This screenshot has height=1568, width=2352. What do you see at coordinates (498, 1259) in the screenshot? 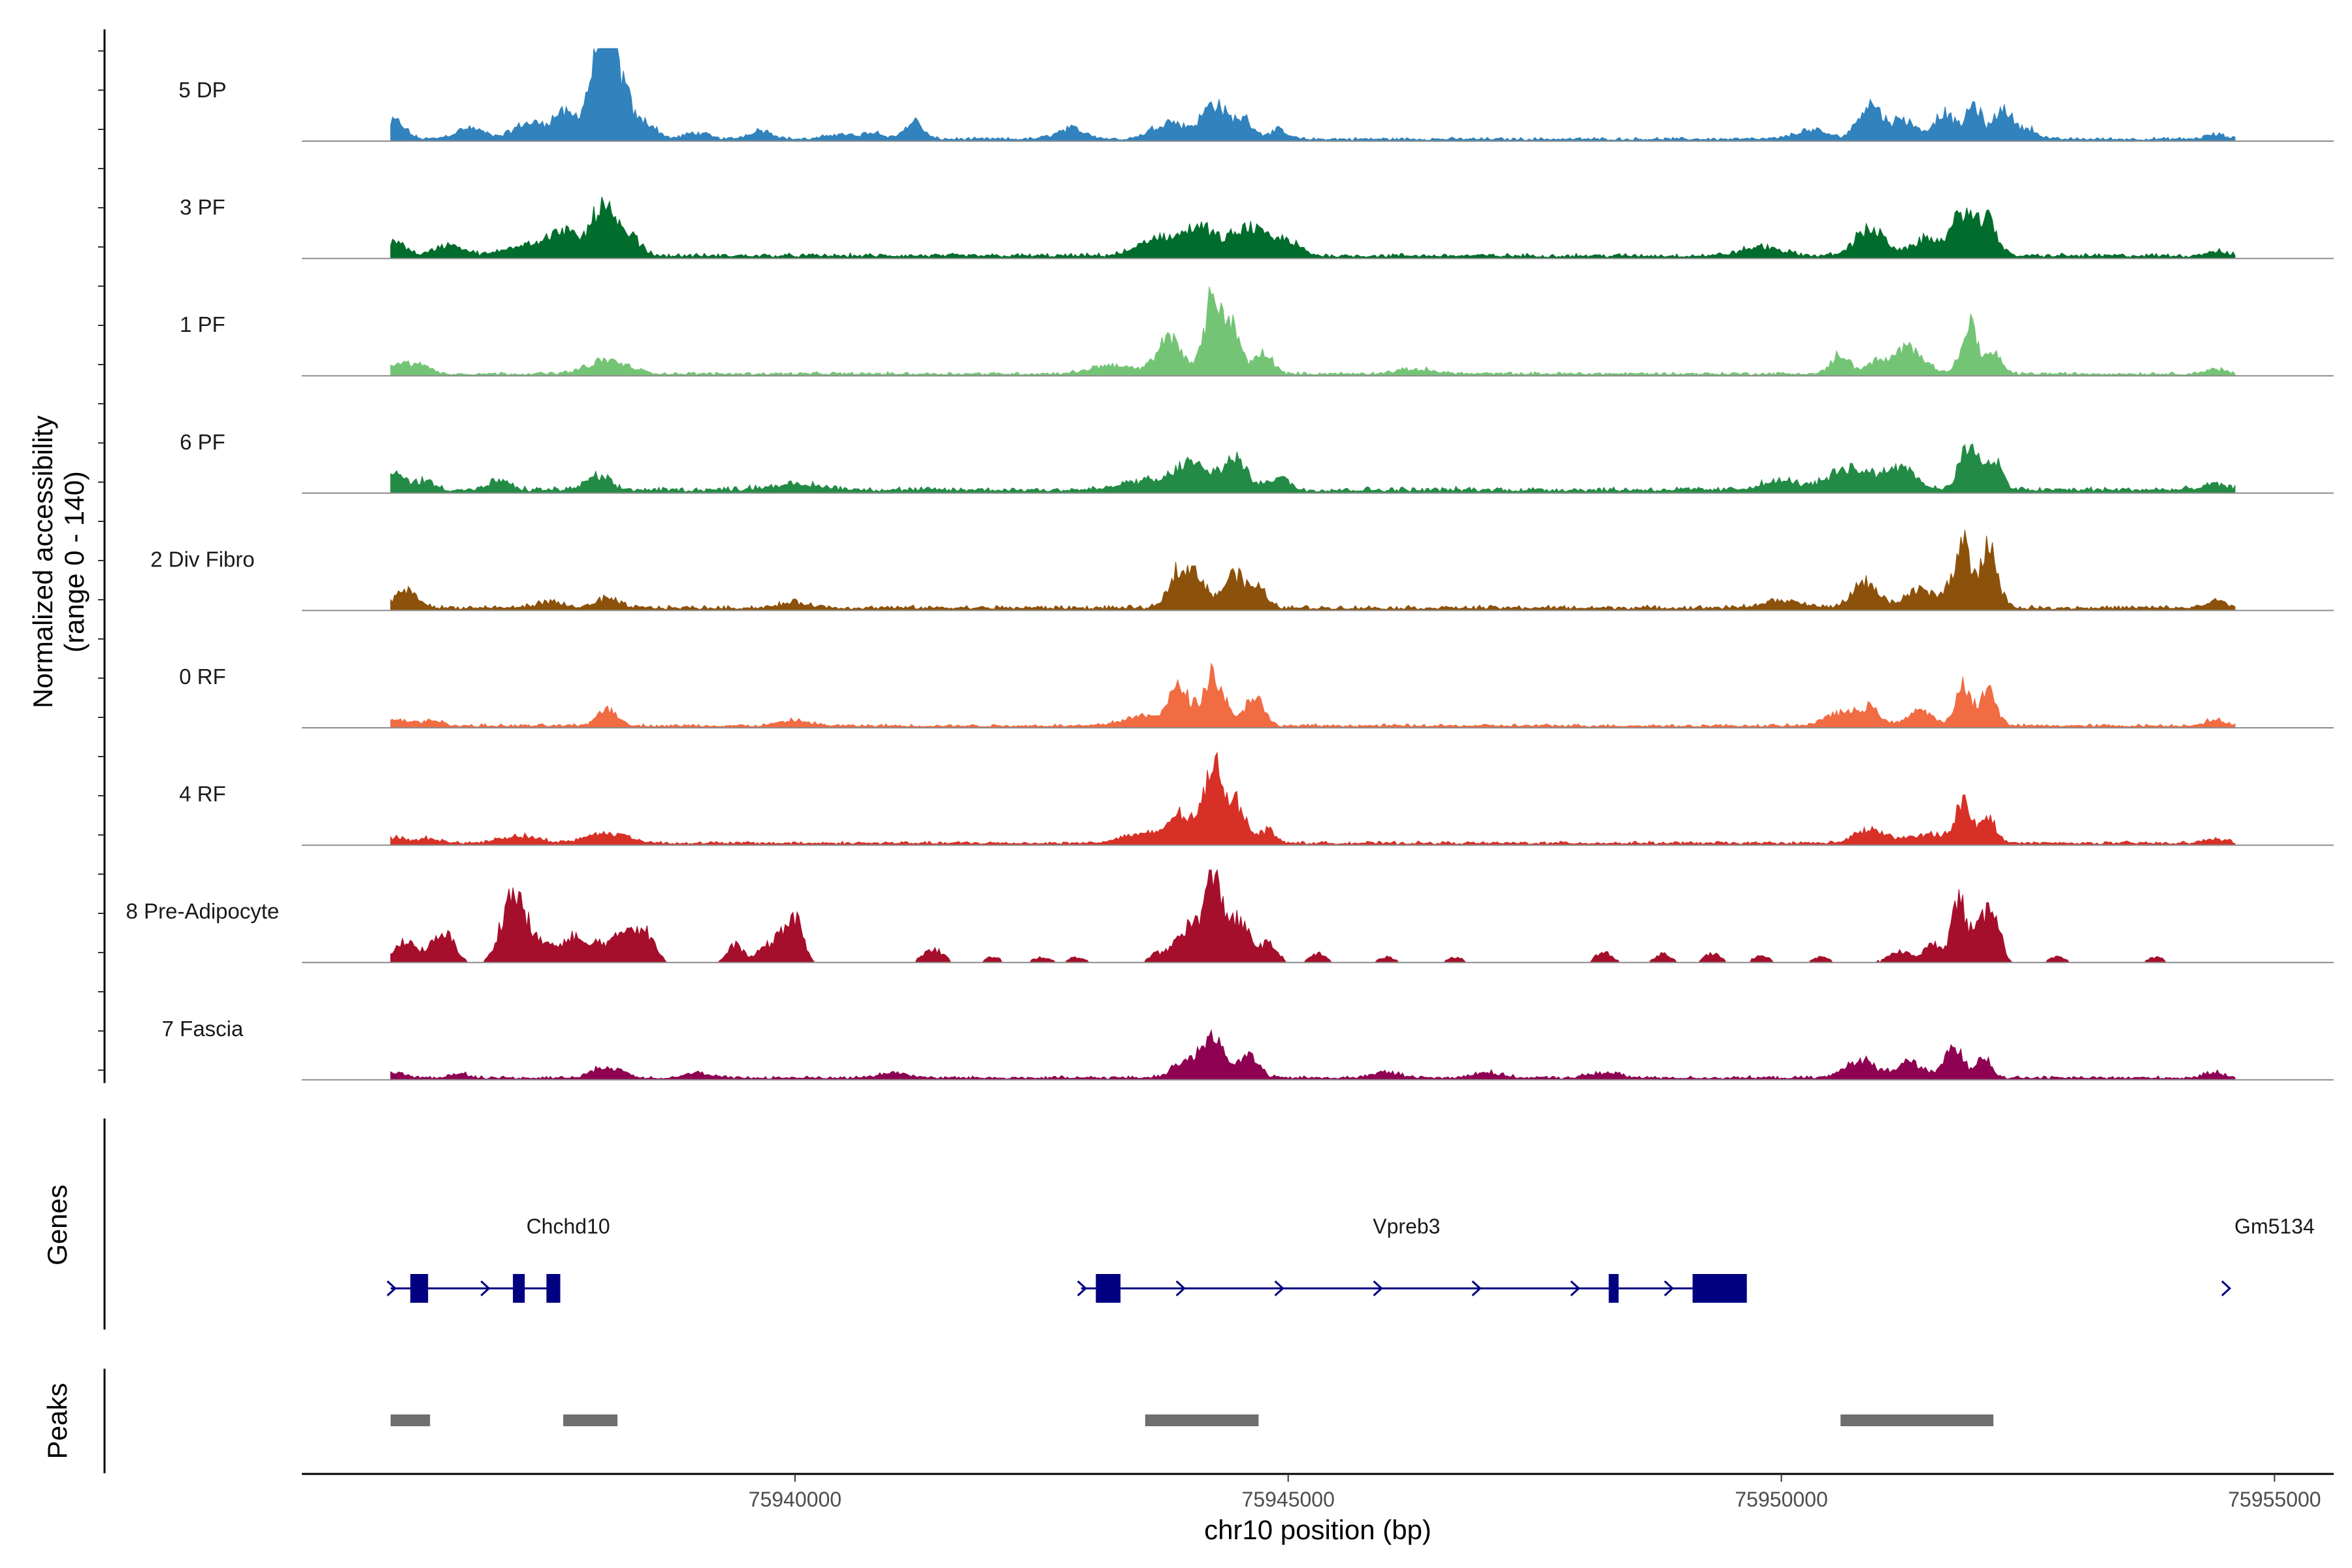
I see `gene-chchd10: Chchd10` at bounding box center [498, 1259].